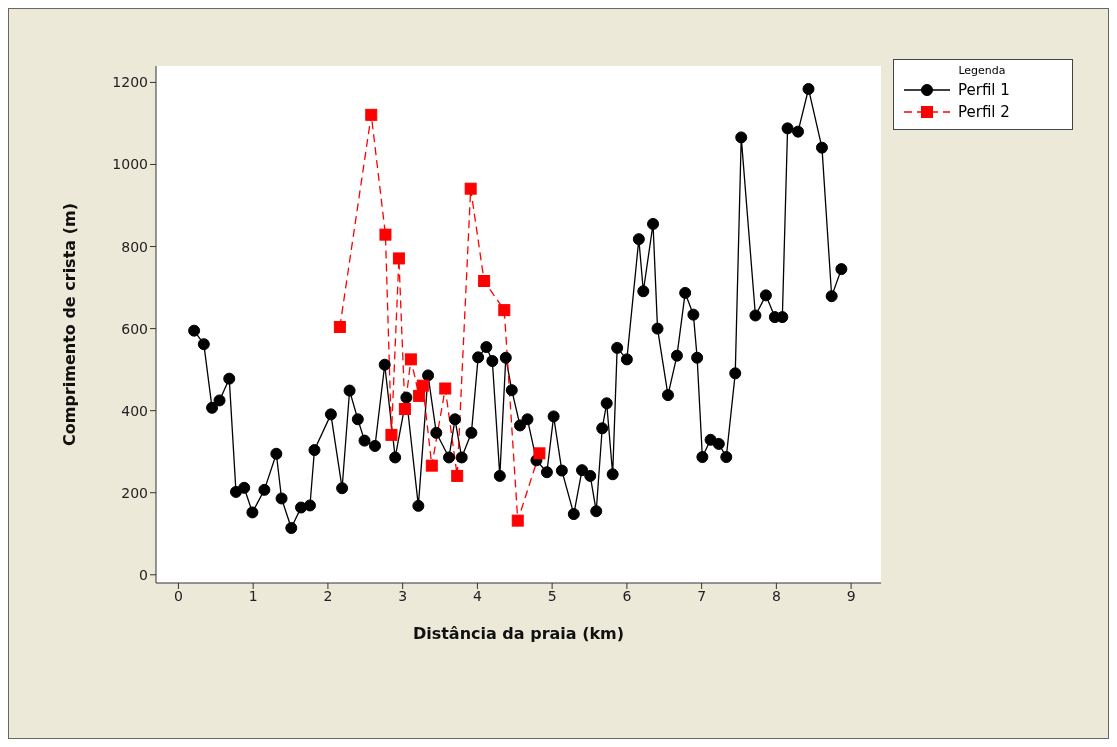 The width and height of the screenshot is (1117, 747). What do you see at coordinates (851, 595) in the screenshot?
I see `x-tick-label: 9` at bounding box center [851, 595].